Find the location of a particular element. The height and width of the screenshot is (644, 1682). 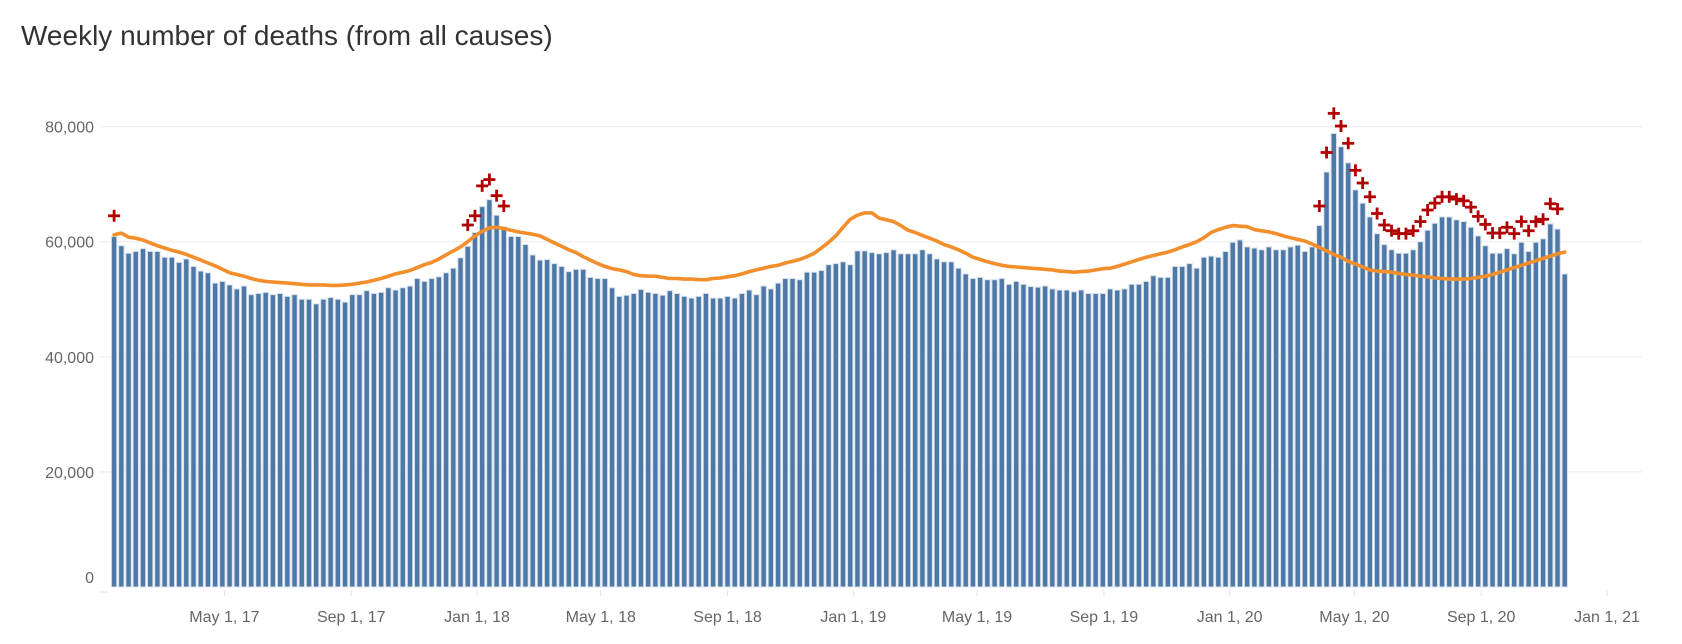

y-tick-label: 80,000 is located at coordinates (69, 128).